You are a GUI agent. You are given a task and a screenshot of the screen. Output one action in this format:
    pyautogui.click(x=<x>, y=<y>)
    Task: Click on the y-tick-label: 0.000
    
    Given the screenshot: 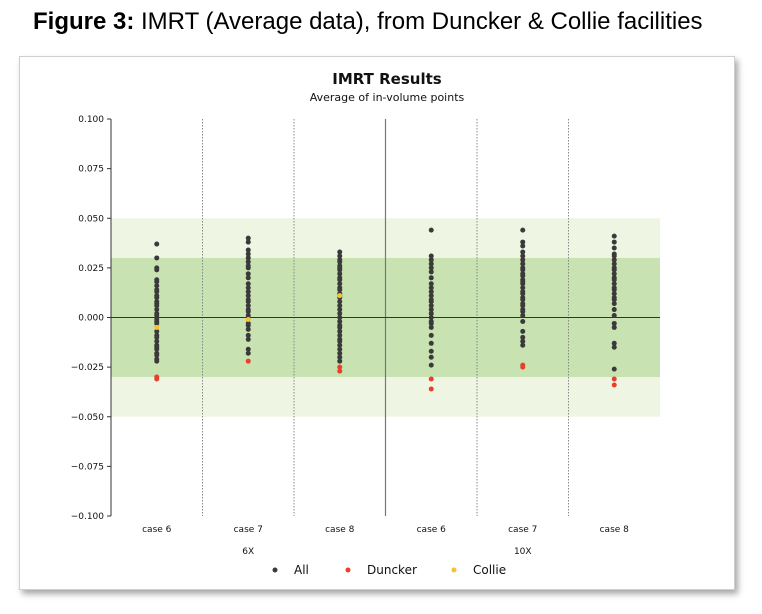 What is the action you would take?
    pyautogui.click(x=91, y=319)
    